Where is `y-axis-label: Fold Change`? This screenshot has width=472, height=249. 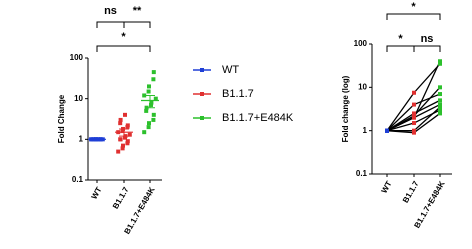
y-axis-label: Fold Change is located at coordinates (61, 118).